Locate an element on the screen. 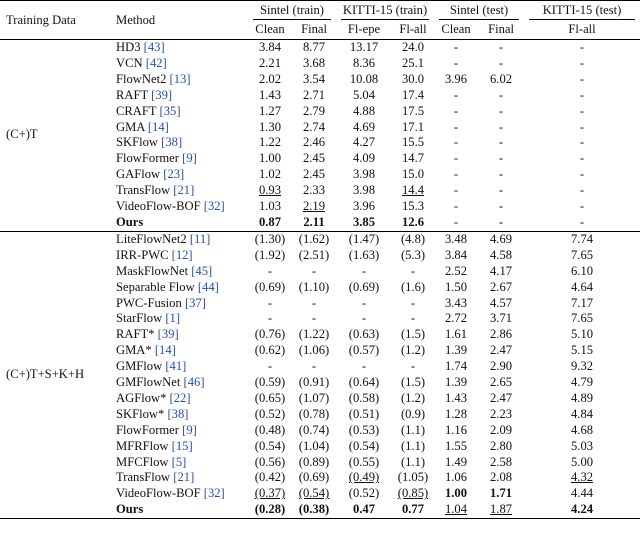 Image resolution: width=640 pixels, height=545 pixels. value-cell: (1.47) is located at coordinates (364, 239).